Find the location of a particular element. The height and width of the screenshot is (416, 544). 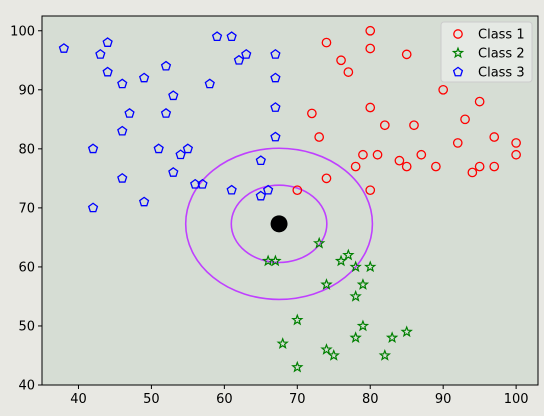

y-axis-ticks: 40 50 60 70 80 90 100 is located at coordinates (26, 209).